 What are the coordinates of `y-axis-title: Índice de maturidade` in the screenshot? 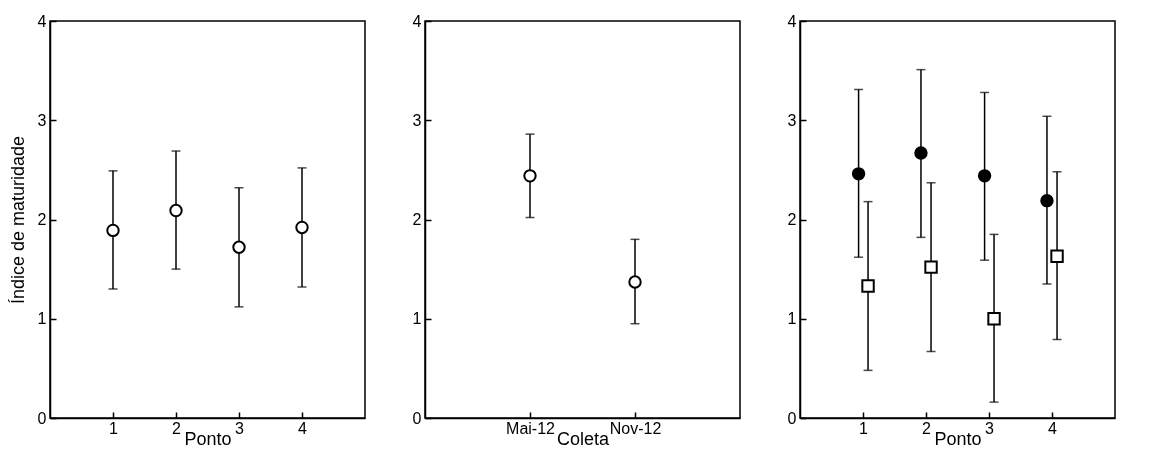 It's located at (17, 220).